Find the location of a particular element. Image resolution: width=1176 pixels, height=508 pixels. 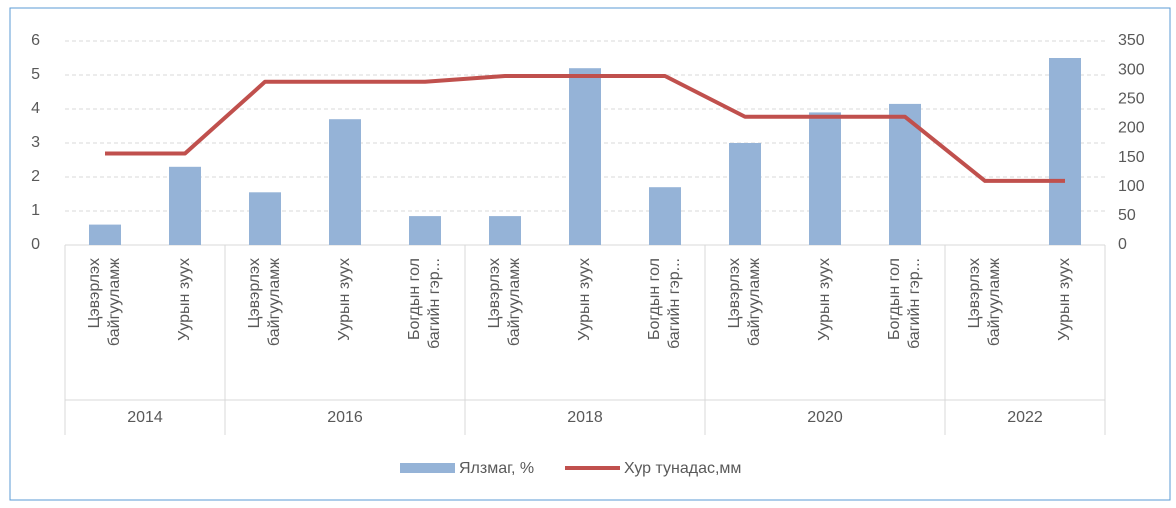

y2-tick-label: 300 is located at coordinates (1131, 69).